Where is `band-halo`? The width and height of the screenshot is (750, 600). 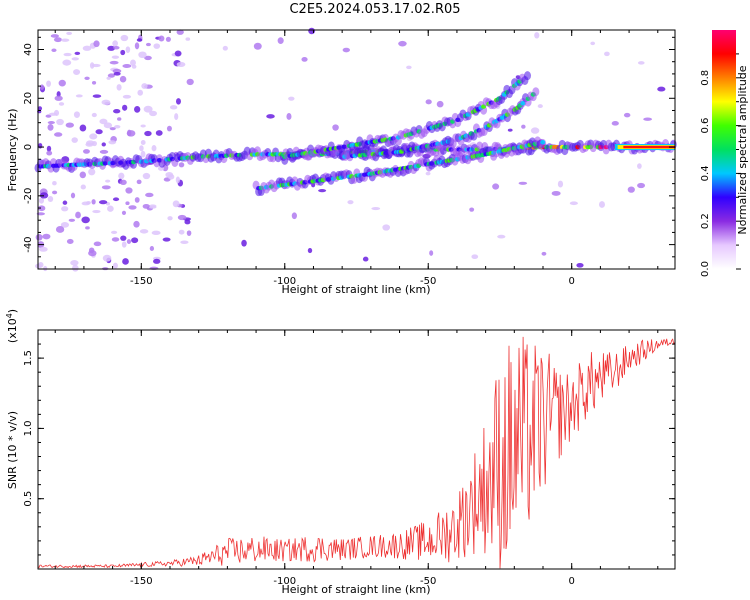 band-halo is located at coordinates (528, 76).